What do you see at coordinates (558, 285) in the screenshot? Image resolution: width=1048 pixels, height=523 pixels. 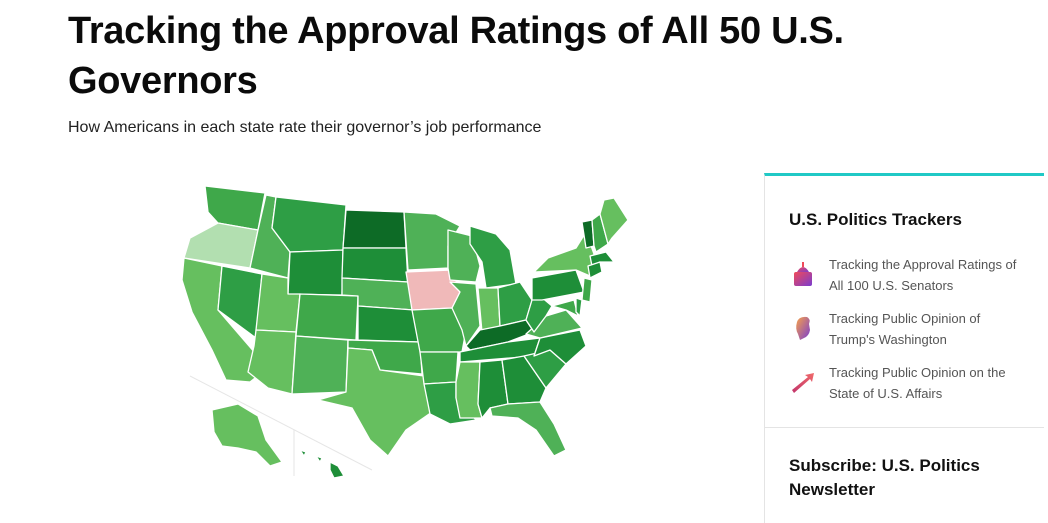 I see `state-PA` at bounding box center [558, 285].